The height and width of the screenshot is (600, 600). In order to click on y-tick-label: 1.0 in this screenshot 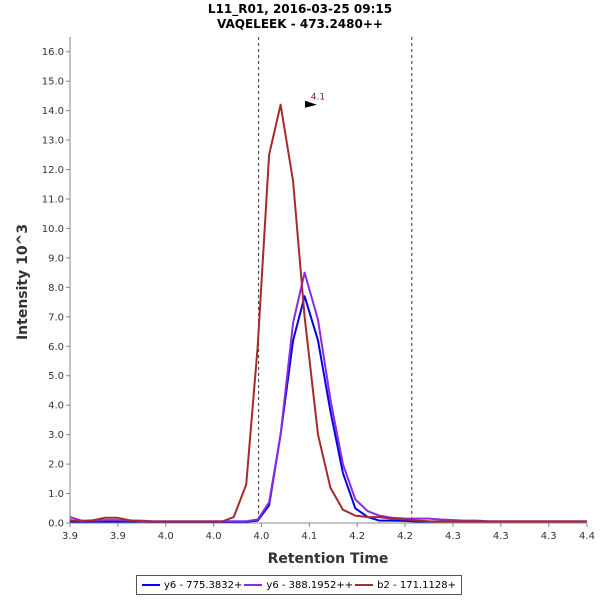, I will do `click(56, 494)`.